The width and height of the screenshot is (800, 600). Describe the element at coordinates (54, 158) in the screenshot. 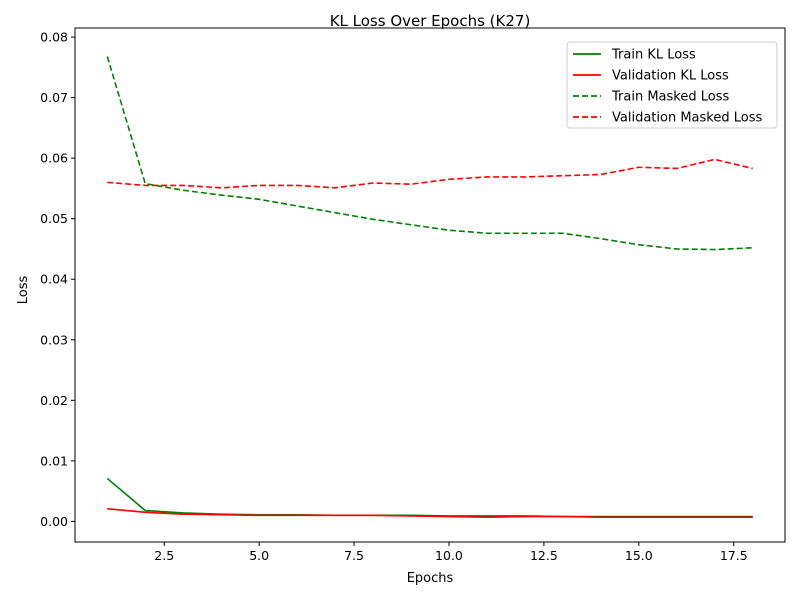

I see `y-tick-label: 0.06` at that location.